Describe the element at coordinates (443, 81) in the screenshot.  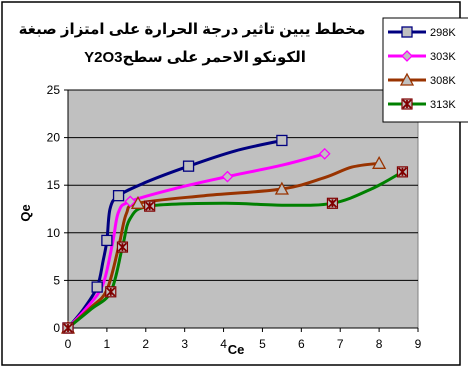
I see `legend-label-308k: 308K` at that location.